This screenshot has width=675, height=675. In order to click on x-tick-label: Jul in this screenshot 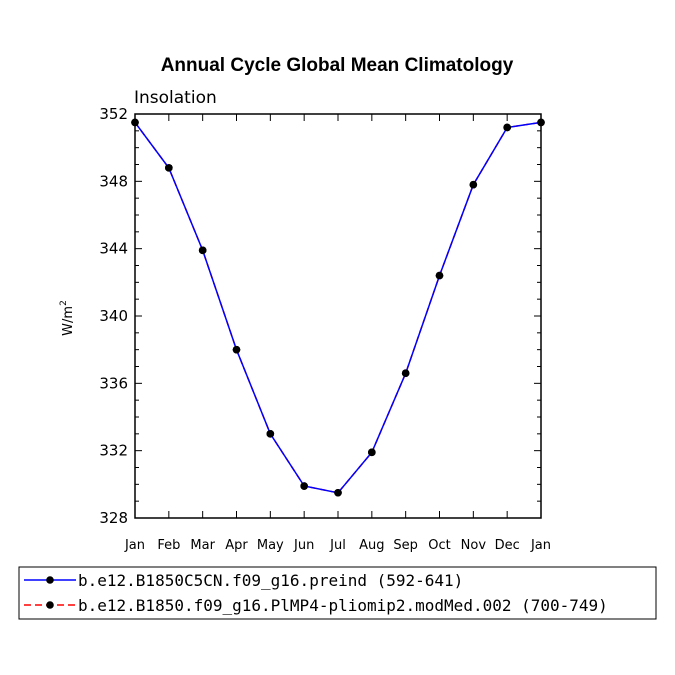, I will do `click(337, 545)`.